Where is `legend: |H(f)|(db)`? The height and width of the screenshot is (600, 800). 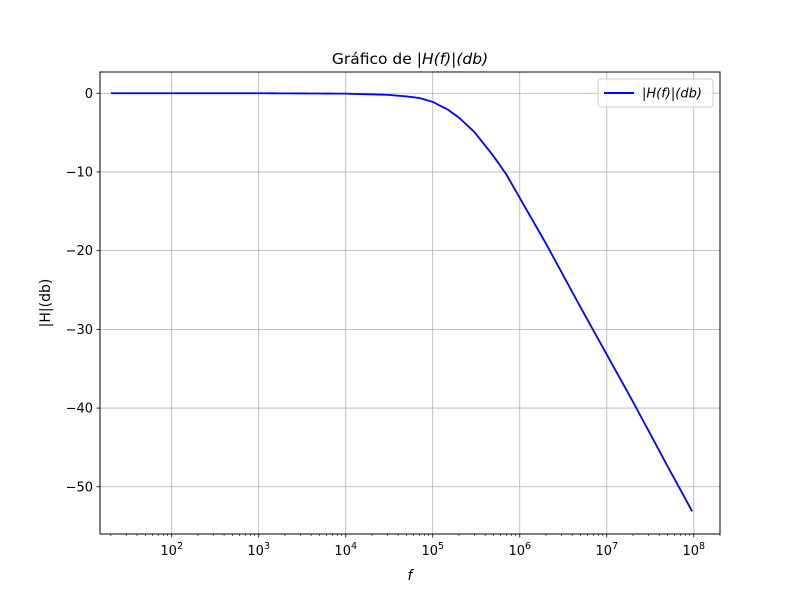
legend: |H(f)|(db) is located at coordinates (655, 93).